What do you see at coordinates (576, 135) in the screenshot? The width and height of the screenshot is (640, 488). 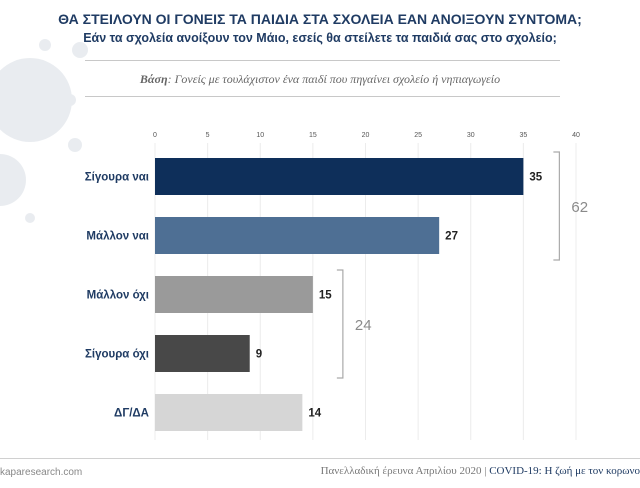 I see `x-tick-label: 40` at bounding box center [576, 135].